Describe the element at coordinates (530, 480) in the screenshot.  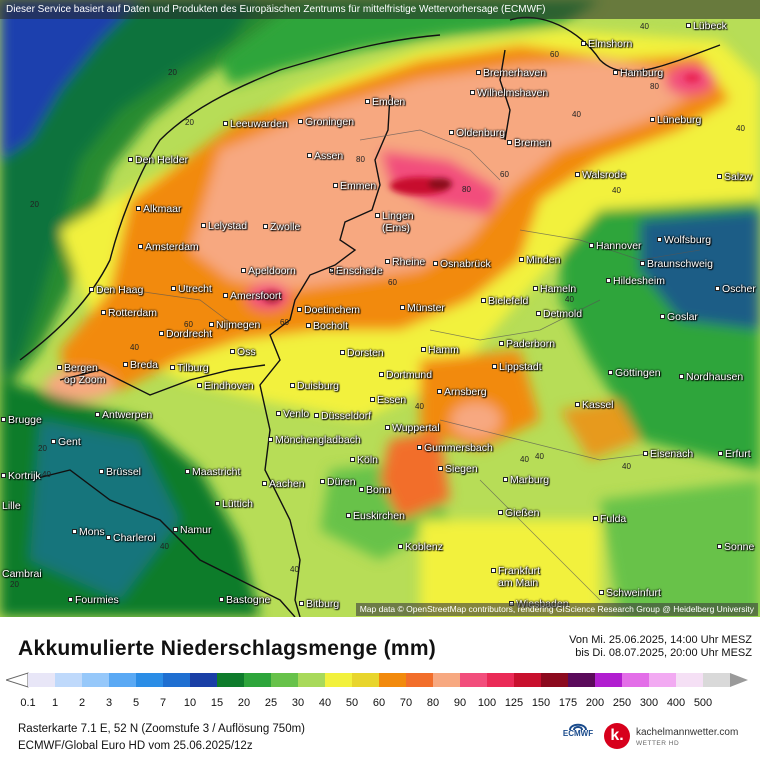
I see `city-label: Marburg` at that location.